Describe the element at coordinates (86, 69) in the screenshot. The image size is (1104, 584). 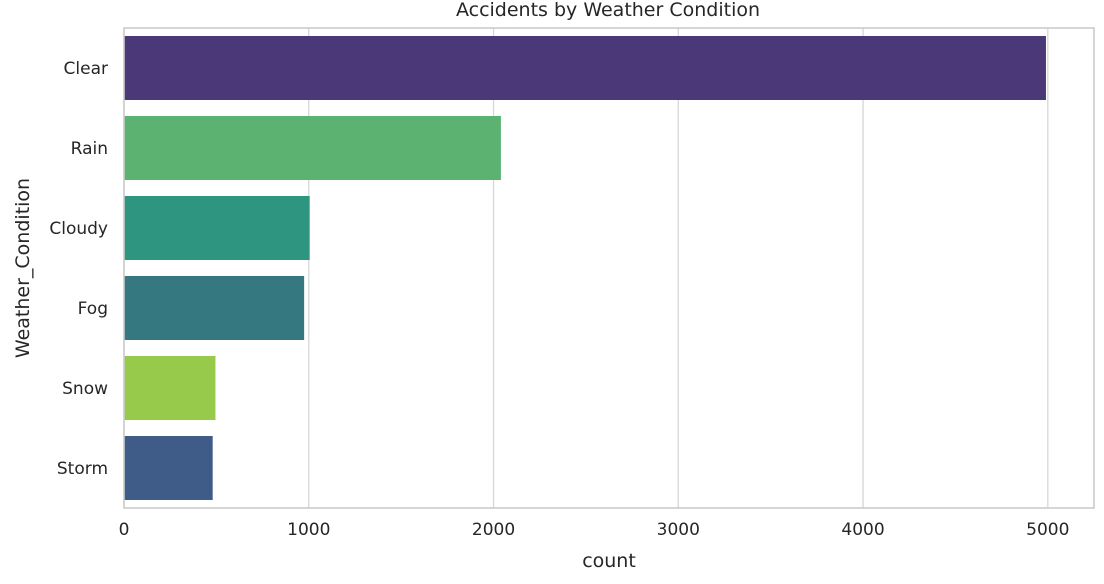
I see `y-tick-label: Clear` at that location.